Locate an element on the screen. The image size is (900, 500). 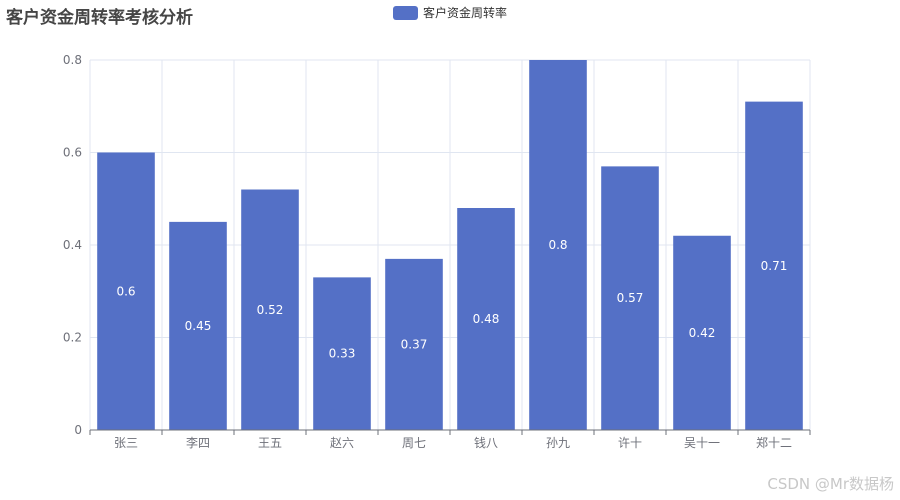
x-tick-label: 张三 is located at coordinates (126, 443).